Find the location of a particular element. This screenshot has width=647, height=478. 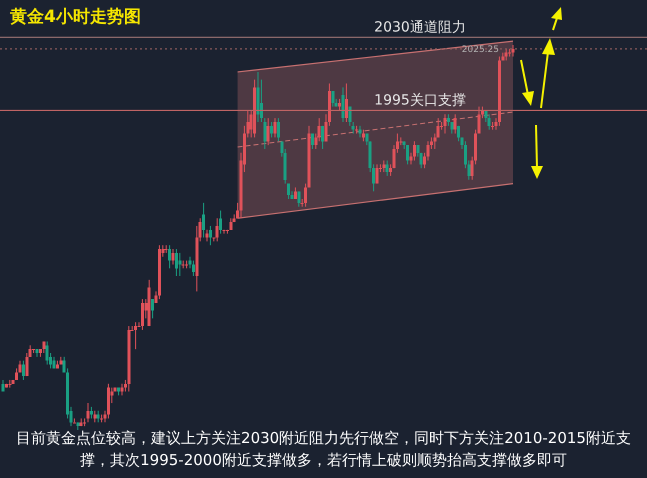

annotation: 目前黄金点位较高，建议上方关注2030附近阻力先行做空，同时下方关注2010-2015附近支撑，其次1995-2000附近支撑做多，若行情上破则顺势抬高支撑做多即可 is located at coordinates (323, 449).